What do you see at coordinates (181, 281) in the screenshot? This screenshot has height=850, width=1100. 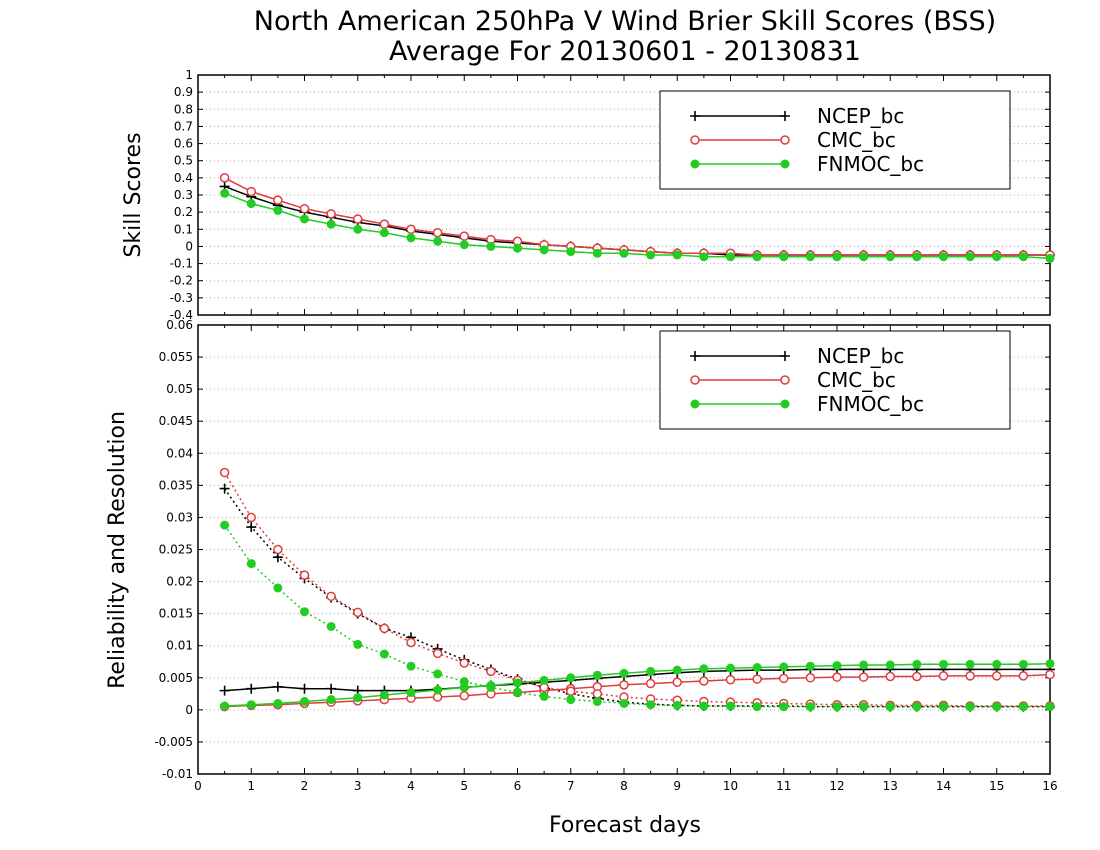 I see `y-tick-label: -0.2` at bounding box center [181, 281].